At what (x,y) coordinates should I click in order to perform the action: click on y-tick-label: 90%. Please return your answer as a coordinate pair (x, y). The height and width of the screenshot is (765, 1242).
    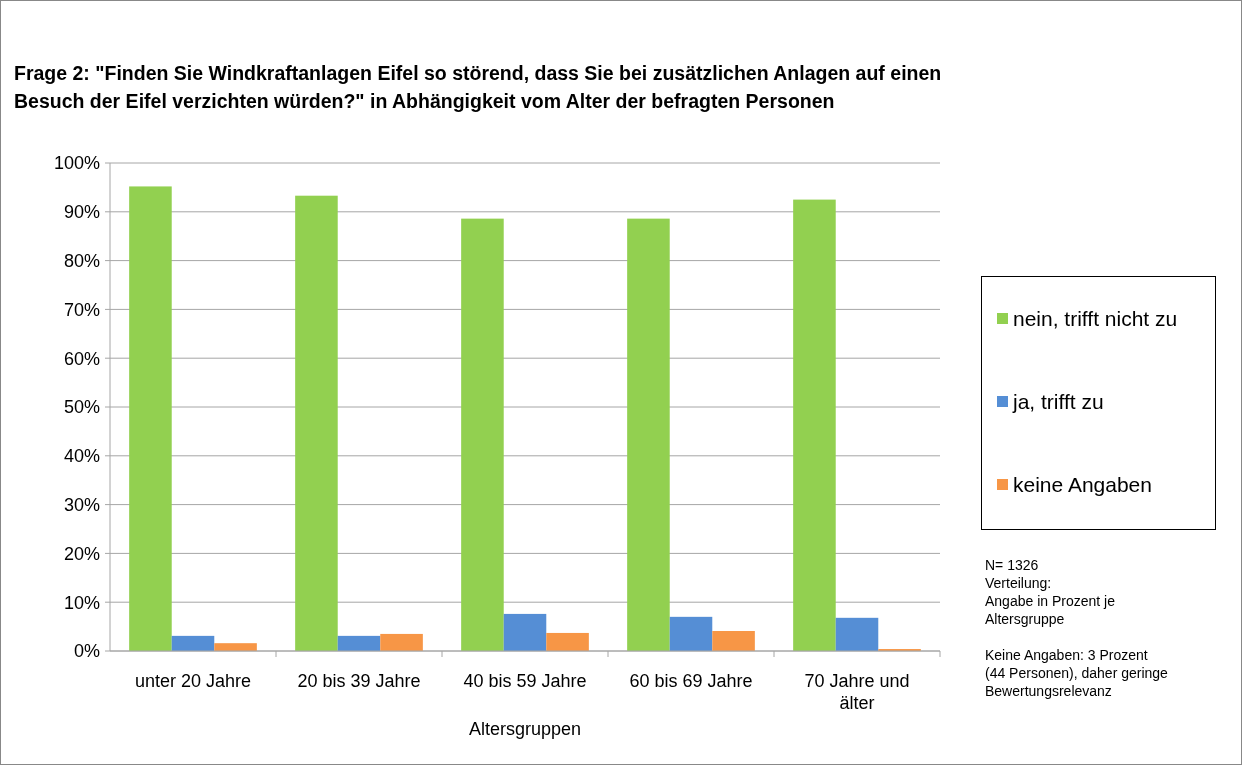
    Looking at the image, I should click on (81, 212).